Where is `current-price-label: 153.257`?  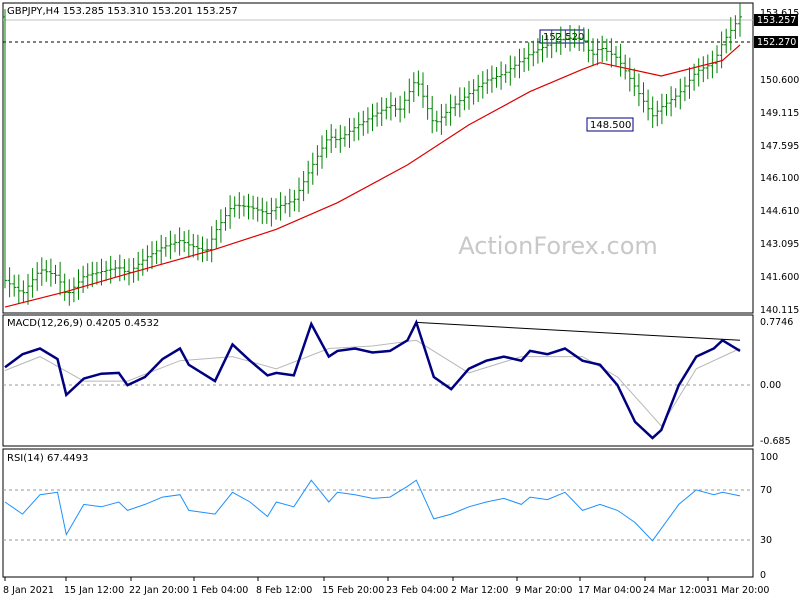 current-price-label: 153.257 is located at coordinates (776, 20).